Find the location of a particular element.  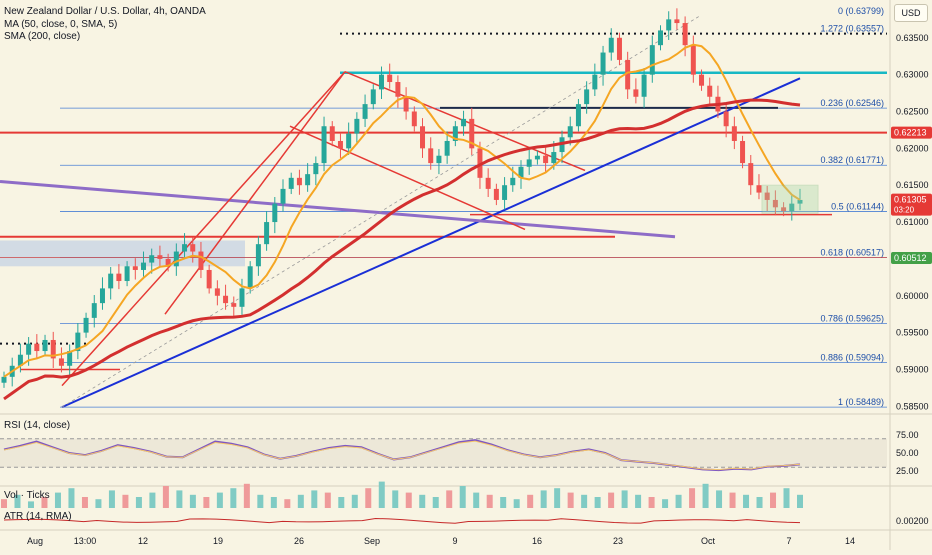

fib-level-label: 0.786 (0.59625) is located at coordinates (852, 318).